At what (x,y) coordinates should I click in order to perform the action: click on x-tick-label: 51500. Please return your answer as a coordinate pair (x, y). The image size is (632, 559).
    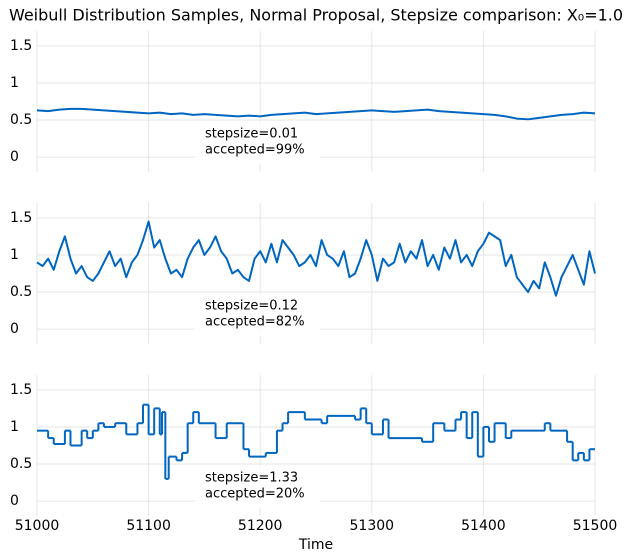
    Looking at the image, I should click on (595, 526).